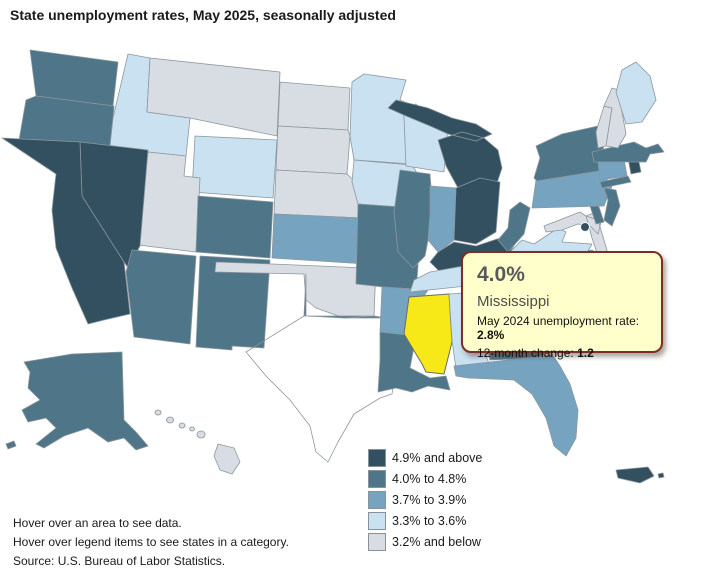 The image size is (705, 573). What do you see at coordinates (314, 106) in the screenshot?
I see `state-nd` at bounding box center [314, 106].